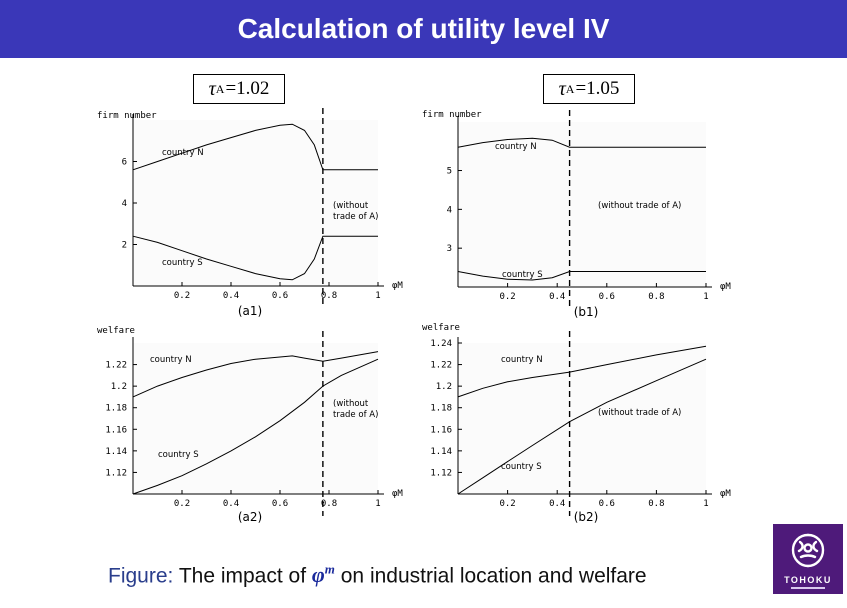  What do you see at coordinates (516, 147) in the screenshot?
I see `series-label-b1-country-n: country N` at bounding box center [516, 147].